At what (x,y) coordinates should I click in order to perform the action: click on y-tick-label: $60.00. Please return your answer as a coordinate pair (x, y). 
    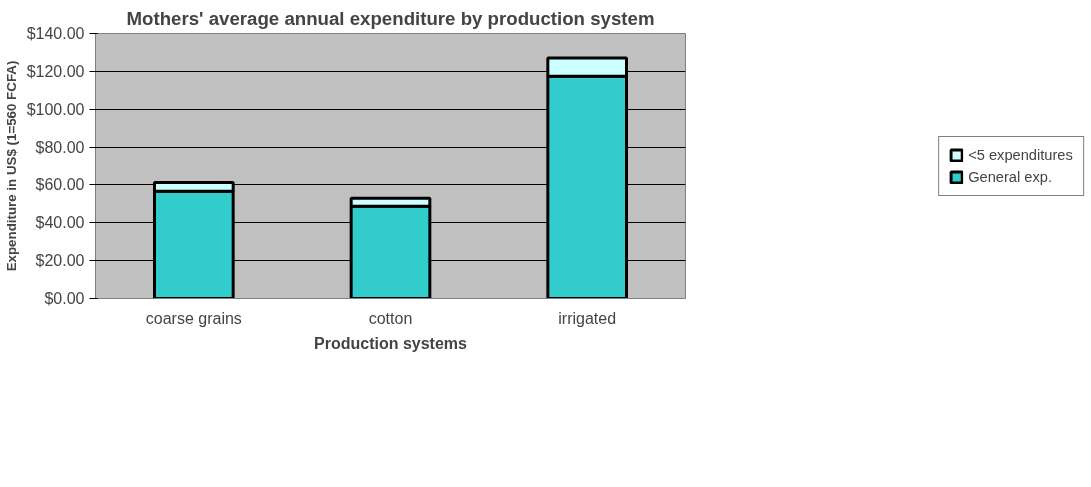
    Looking at the image, I should click on (60, 185).